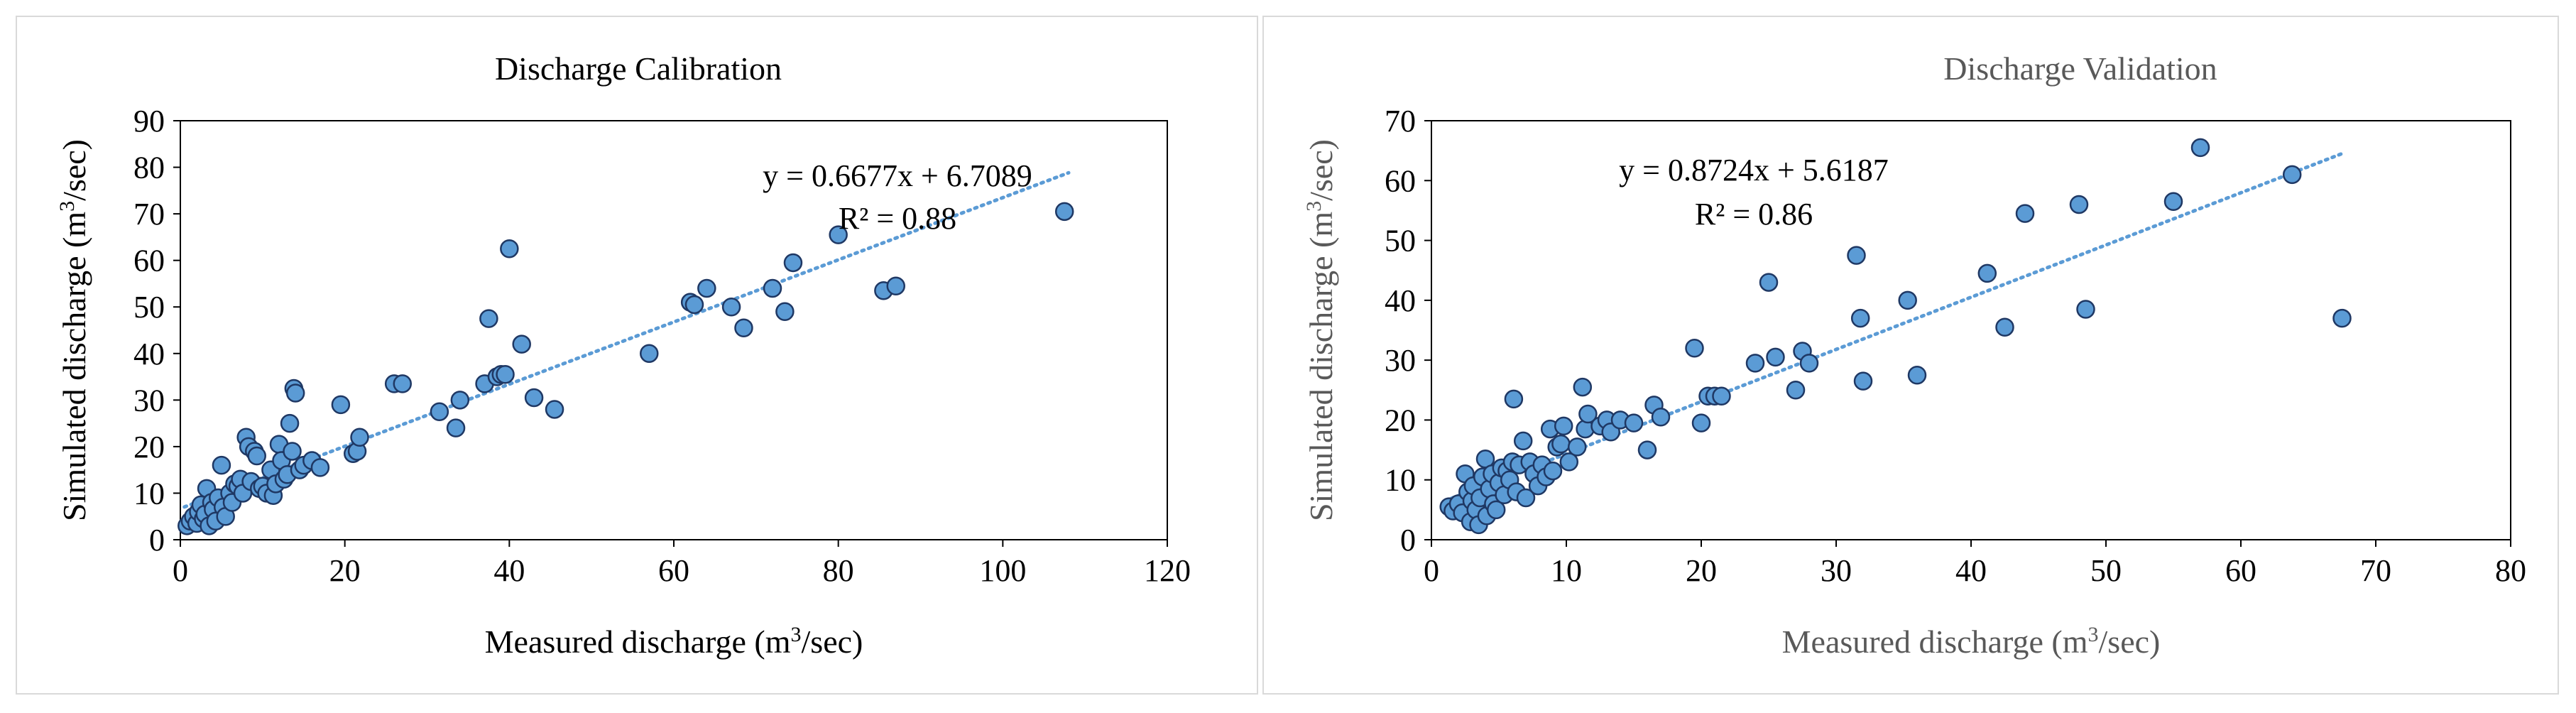 This screenshot has height=713, width=2576. Describe the element at coordinates (638, 68) in the screenshot. I see `calibration-chart-title: Discharge Calibration` at that location.